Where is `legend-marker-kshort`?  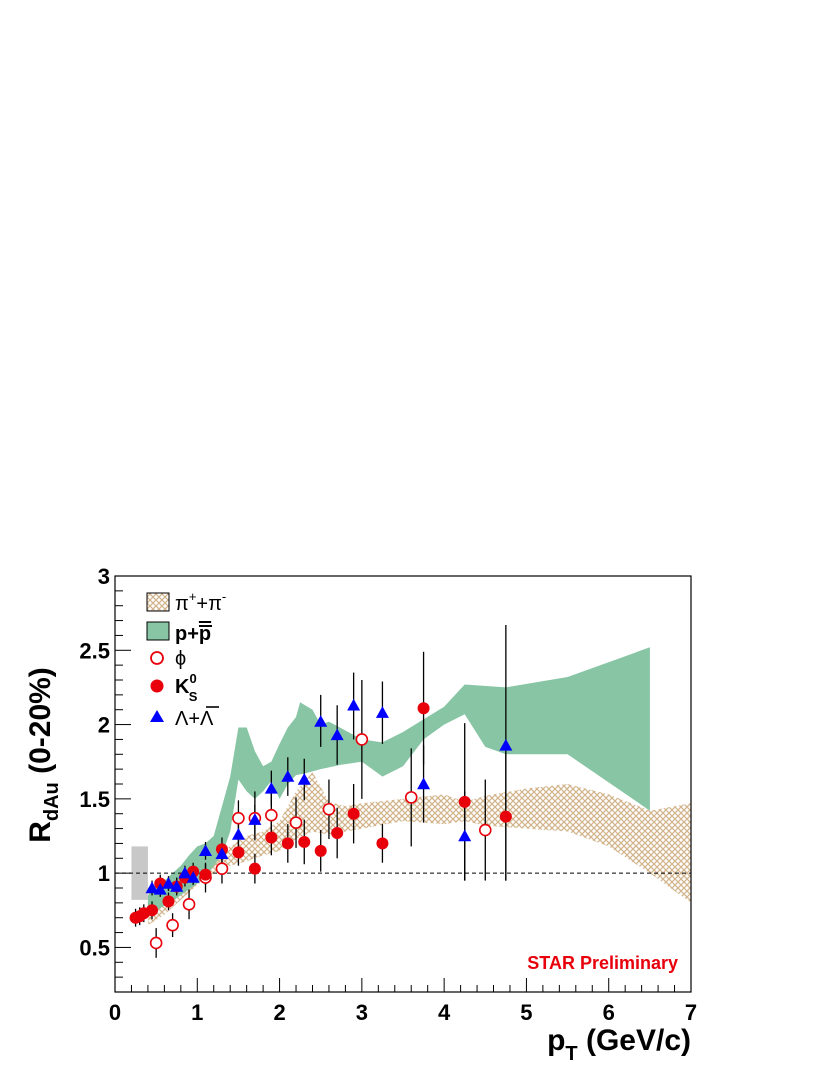
legend-marker-kshort is located at coordinates (157, 686).